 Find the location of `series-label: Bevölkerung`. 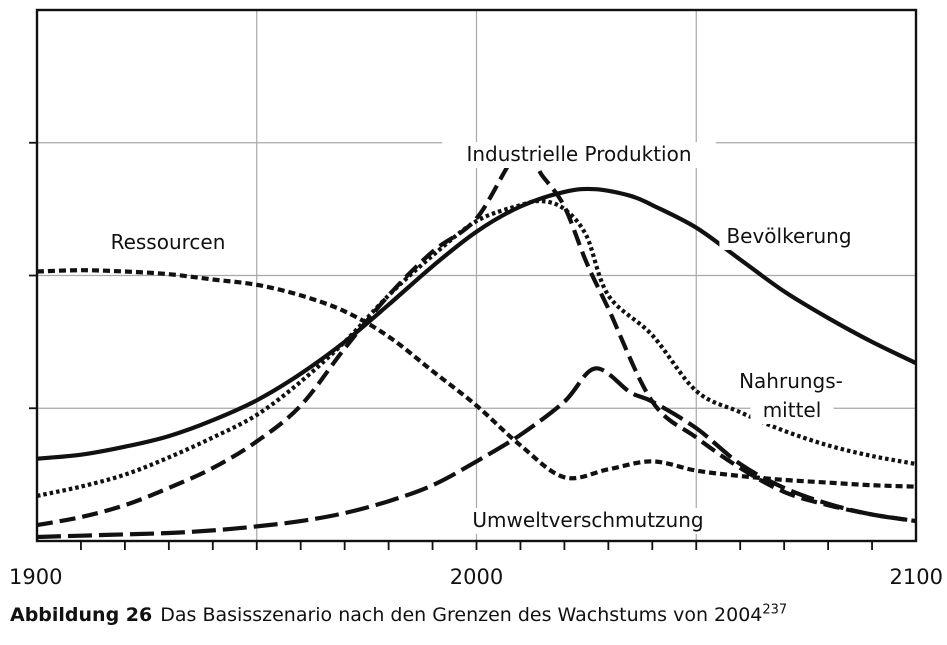

series-label: Bevölkerung is located at coordinates (788, 236).